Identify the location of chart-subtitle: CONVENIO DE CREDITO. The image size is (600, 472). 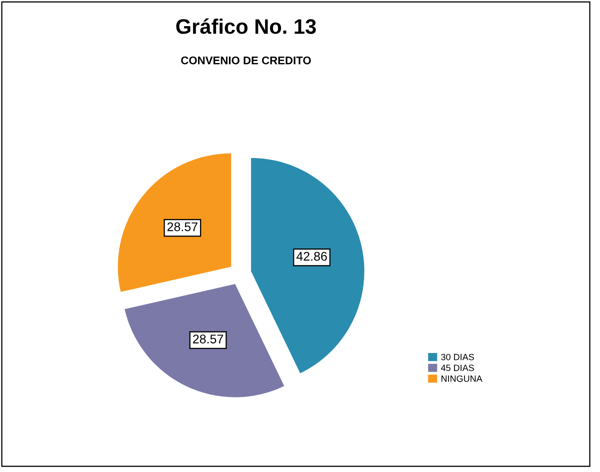
(246, 60).